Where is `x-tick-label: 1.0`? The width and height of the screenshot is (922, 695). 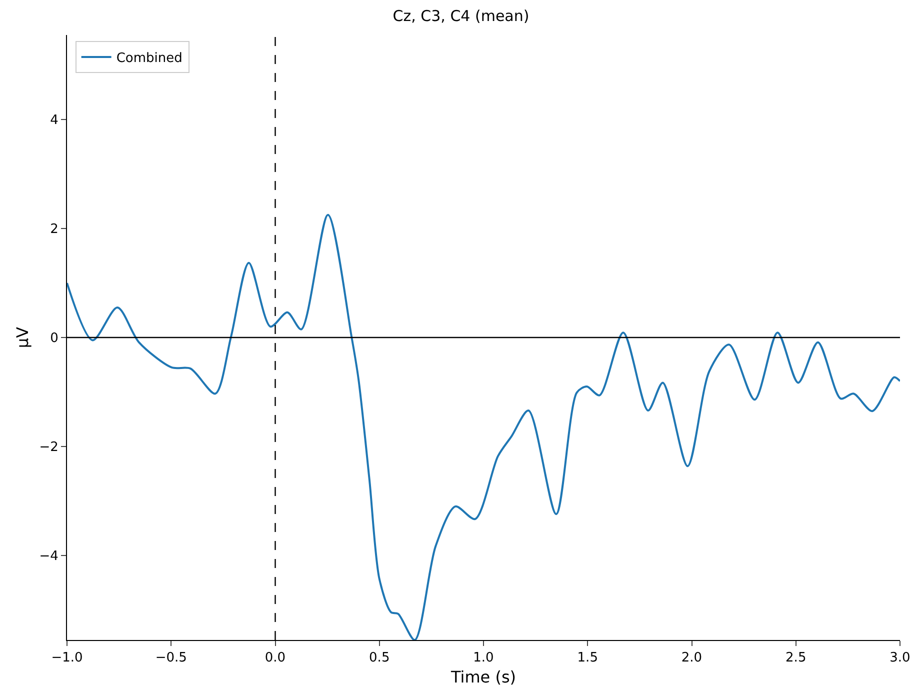 x-tick-label: 1.0 is located at coordinates (483, 658).